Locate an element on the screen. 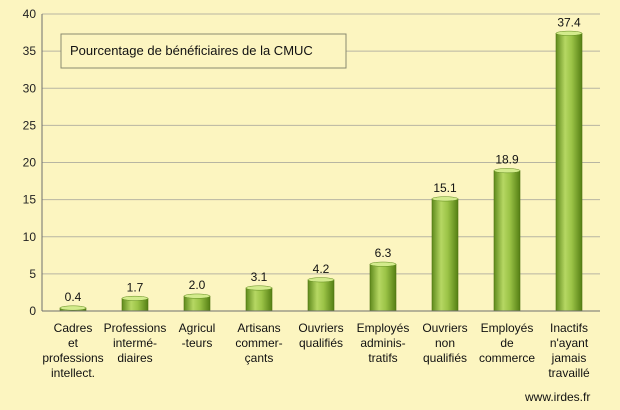  x-tick-label: Artisans commer-çants is located at coordinates (258, 343).